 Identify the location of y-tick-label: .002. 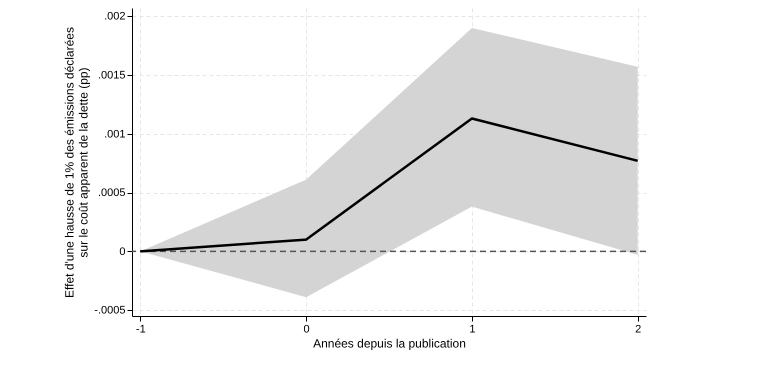
(115, 16).